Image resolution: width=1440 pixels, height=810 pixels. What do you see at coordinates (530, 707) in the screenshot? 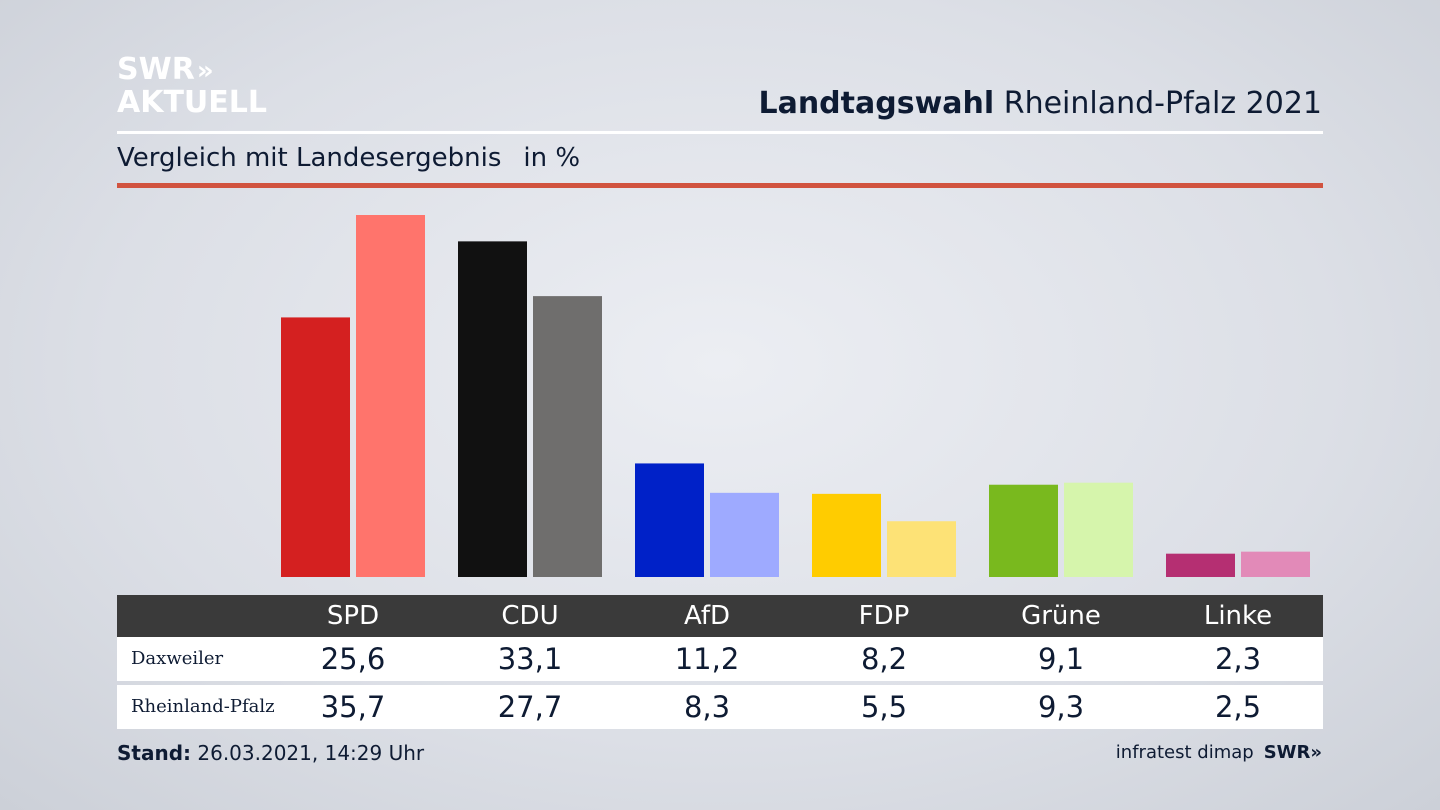
I see `data-label: 27,7` at bounding box center [530, 707].